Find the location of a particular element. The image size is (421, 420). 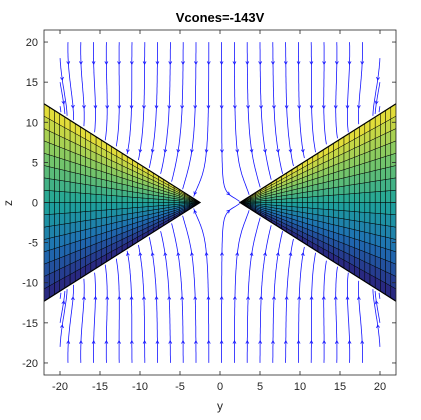

y-tick-label: 5 is located at coordinates (35, 163).